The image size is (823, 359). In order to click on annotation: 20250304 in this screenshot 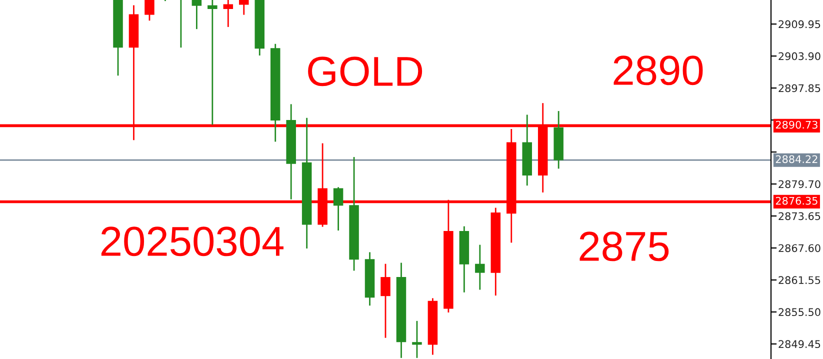, I will do `click(192, 241)`.